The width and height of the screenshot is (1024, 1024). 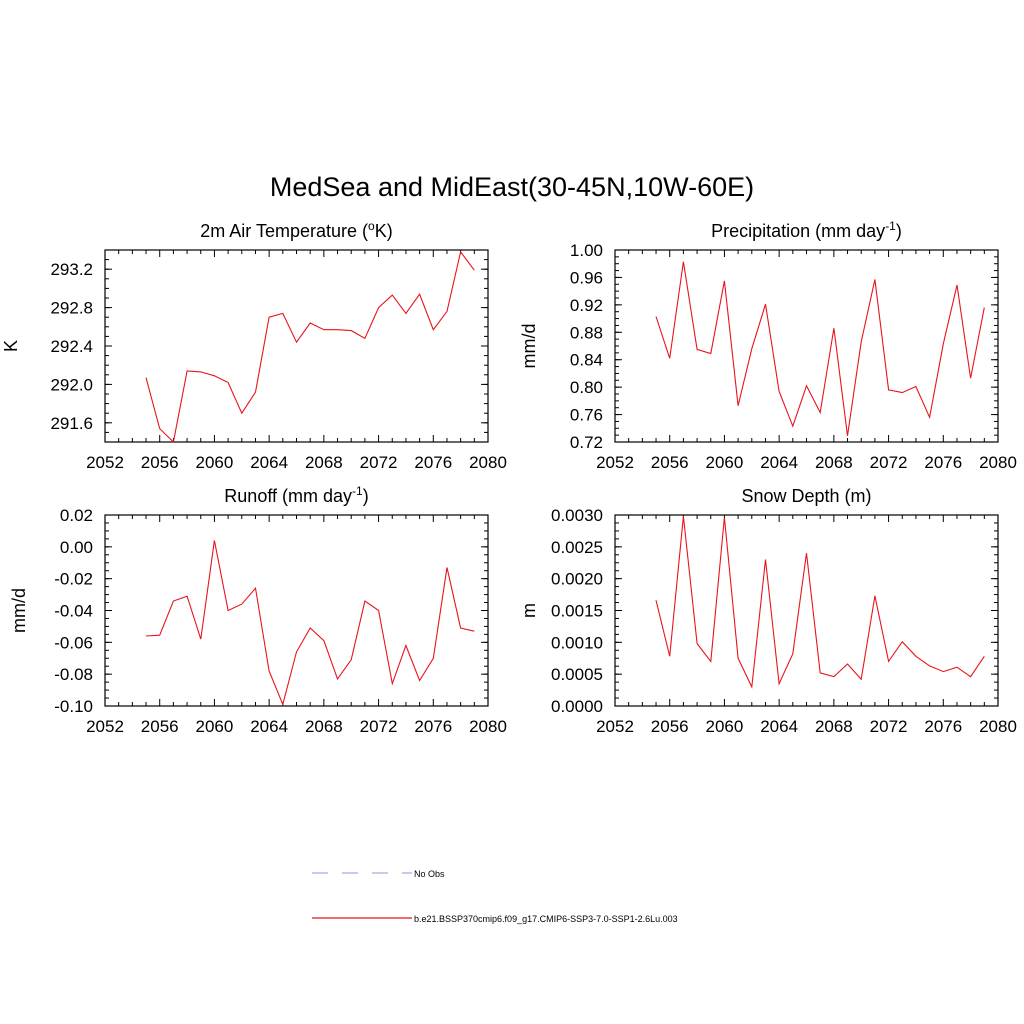 I want to click on y-tick-label: 0.0000, so click(x=577, y=706).